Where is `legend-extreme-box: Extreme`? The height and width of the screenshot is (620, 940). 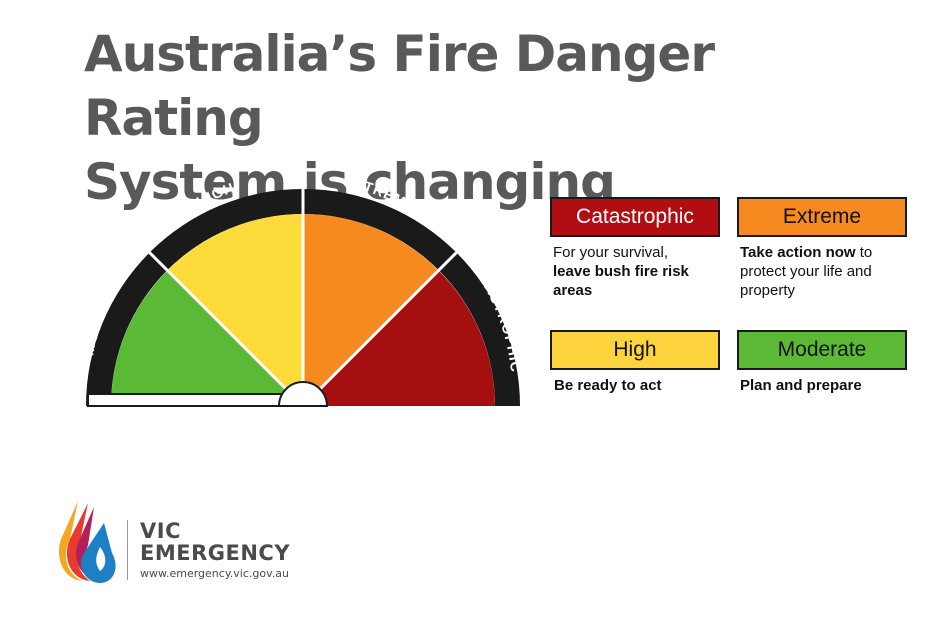 legend-extreme-box: Extreme is located at coordinates (822, 217).